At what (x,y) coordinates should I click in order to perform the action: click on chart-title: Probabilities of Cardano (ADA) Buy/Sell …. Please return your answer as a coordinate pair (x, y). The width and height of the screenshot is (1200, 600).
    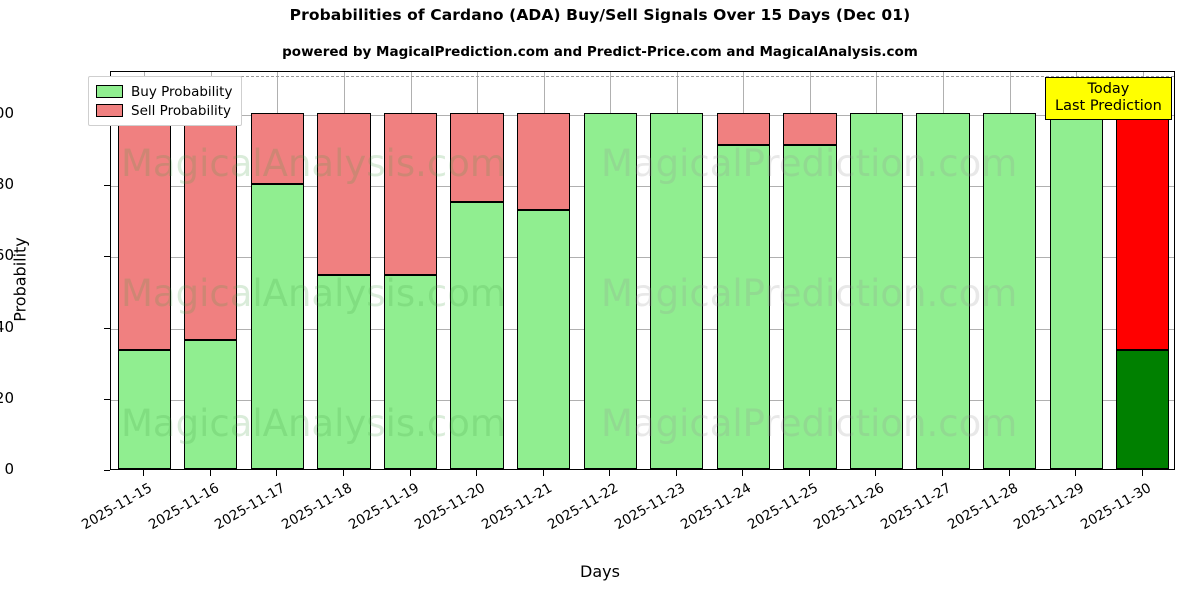
    Looking at the image, I should click on (600, 15).